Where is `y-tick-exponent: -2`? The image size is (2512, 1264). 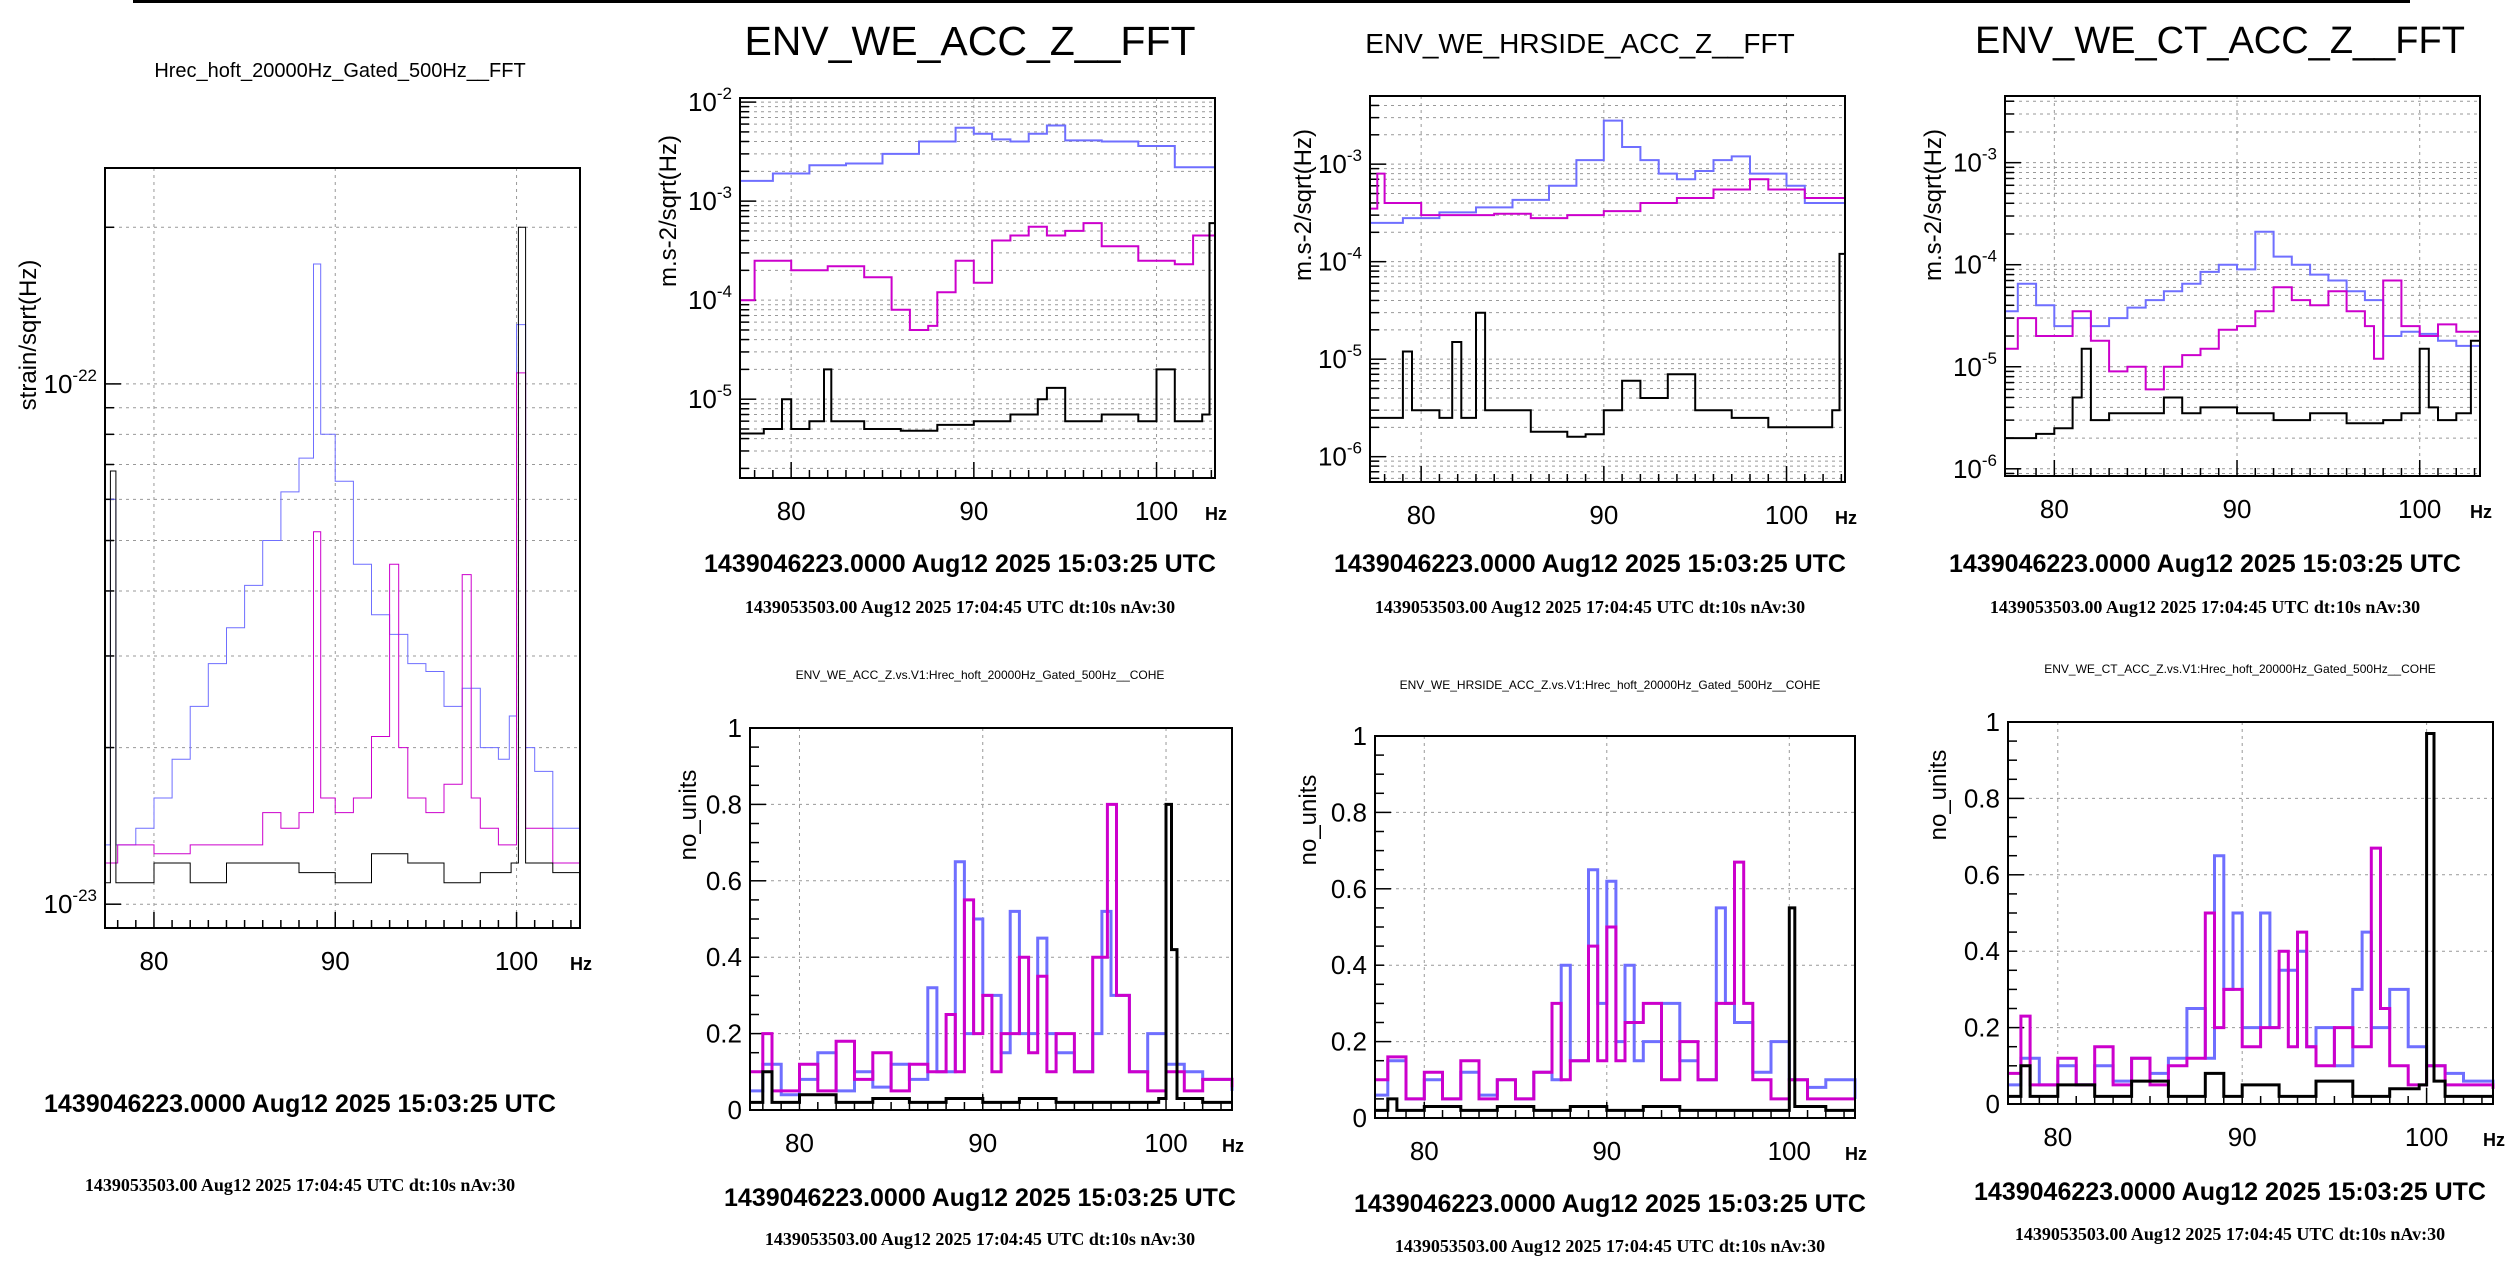 y-tick-exponent: -2 is located at coordinates (724, 93).